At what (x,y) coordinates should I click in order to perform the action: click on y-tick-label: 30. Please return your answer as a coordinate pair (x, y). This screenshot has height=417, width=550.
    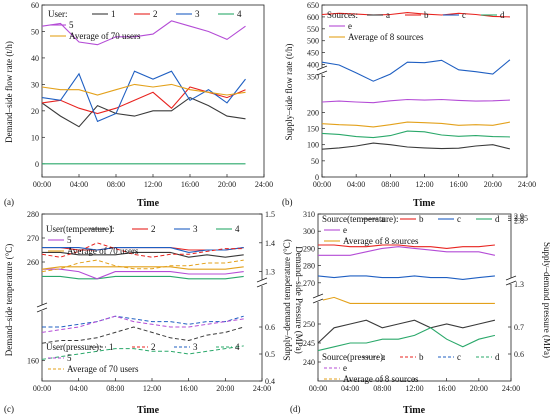
    Looking at the image, I should click on (35, 84).